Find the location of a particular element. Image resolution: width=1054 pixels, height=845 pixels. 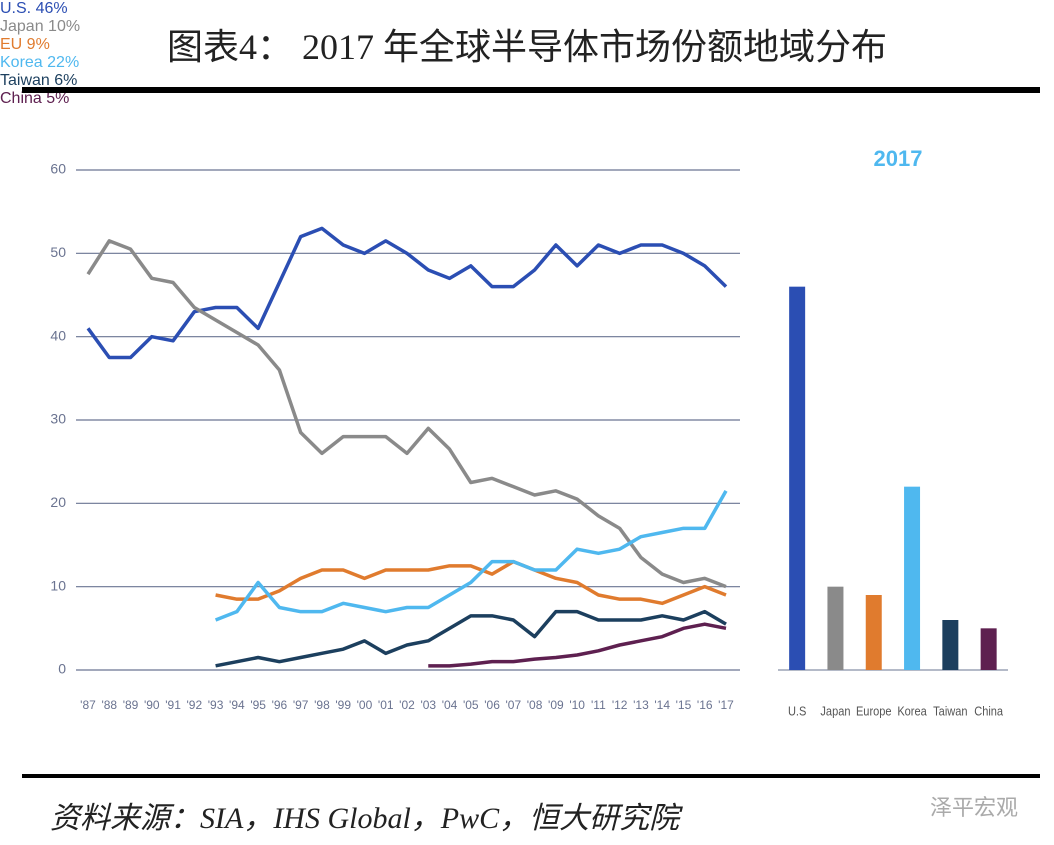

page-title: 图表4： 2017 年全球半导体市场份额地域分布 is located at coordinates (526, 47).